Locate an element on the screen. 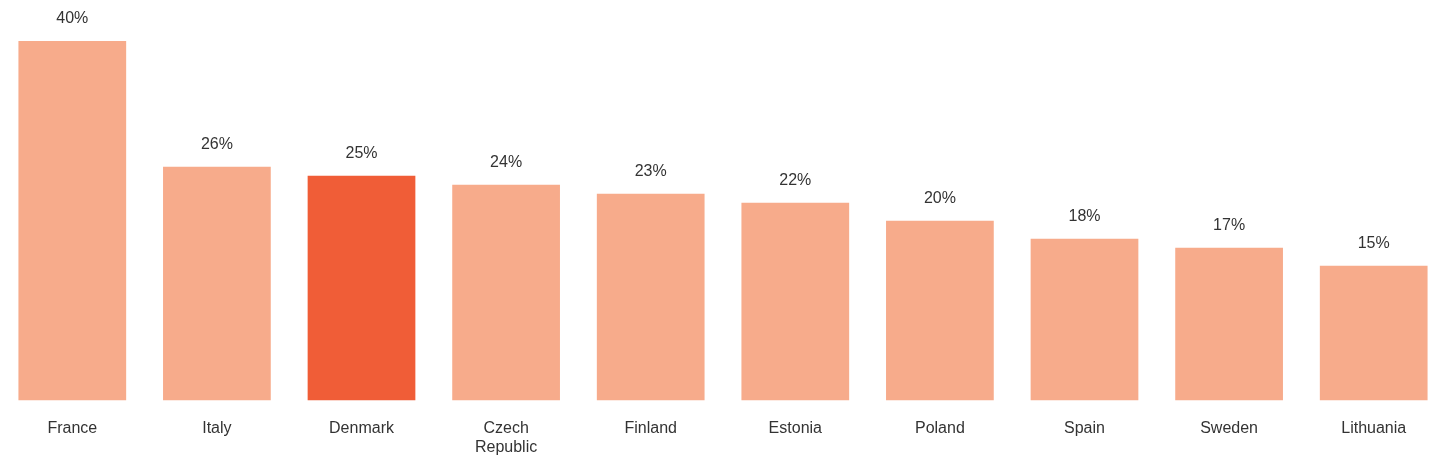  x-tick-label: Poland is located at coordinates (939, 427).